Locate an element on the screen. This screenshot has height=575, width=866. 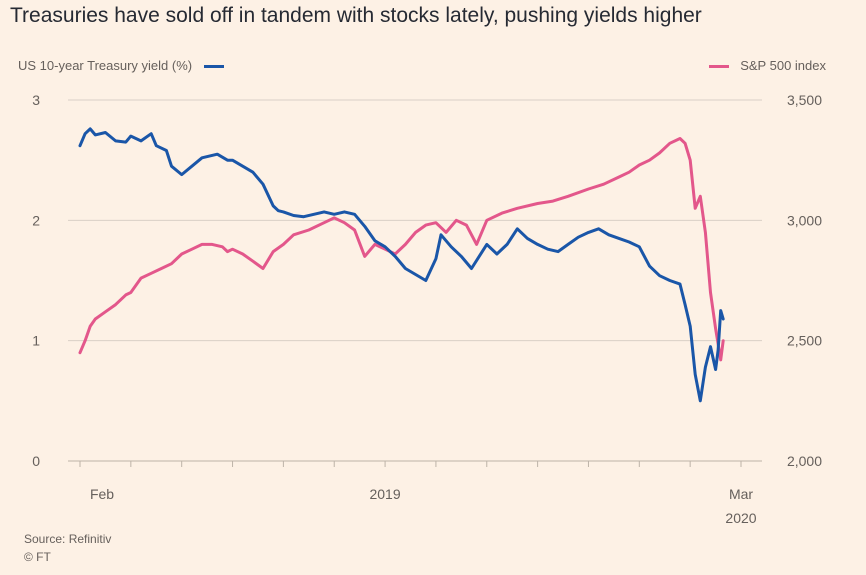
y-right-tick-label: 3,500 is located at coordinates (804, 100).